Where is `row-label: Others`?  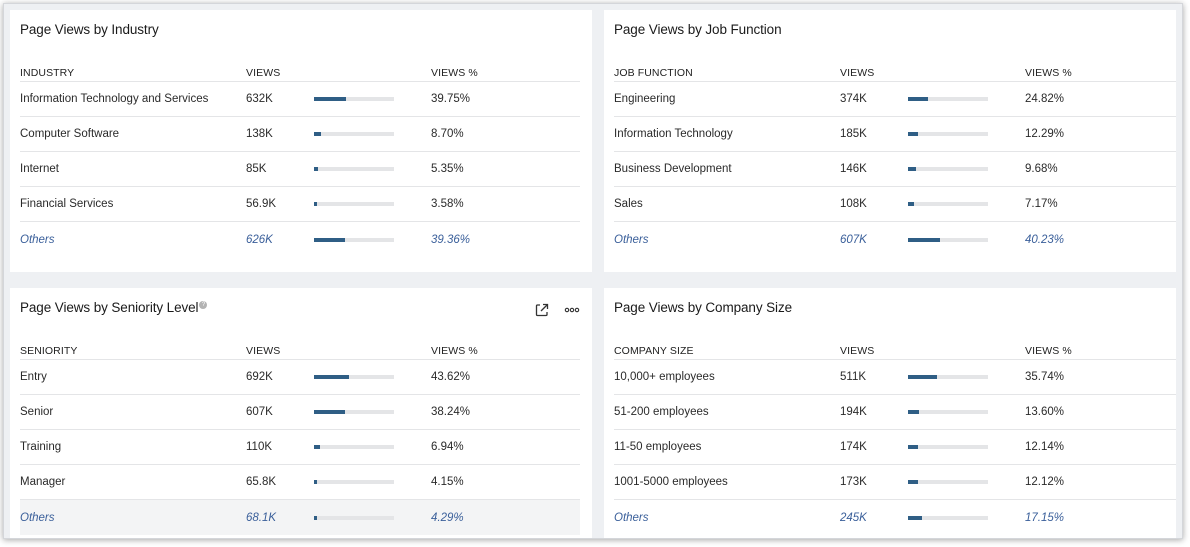 row-label: Others is located at coordinates (631, 239).